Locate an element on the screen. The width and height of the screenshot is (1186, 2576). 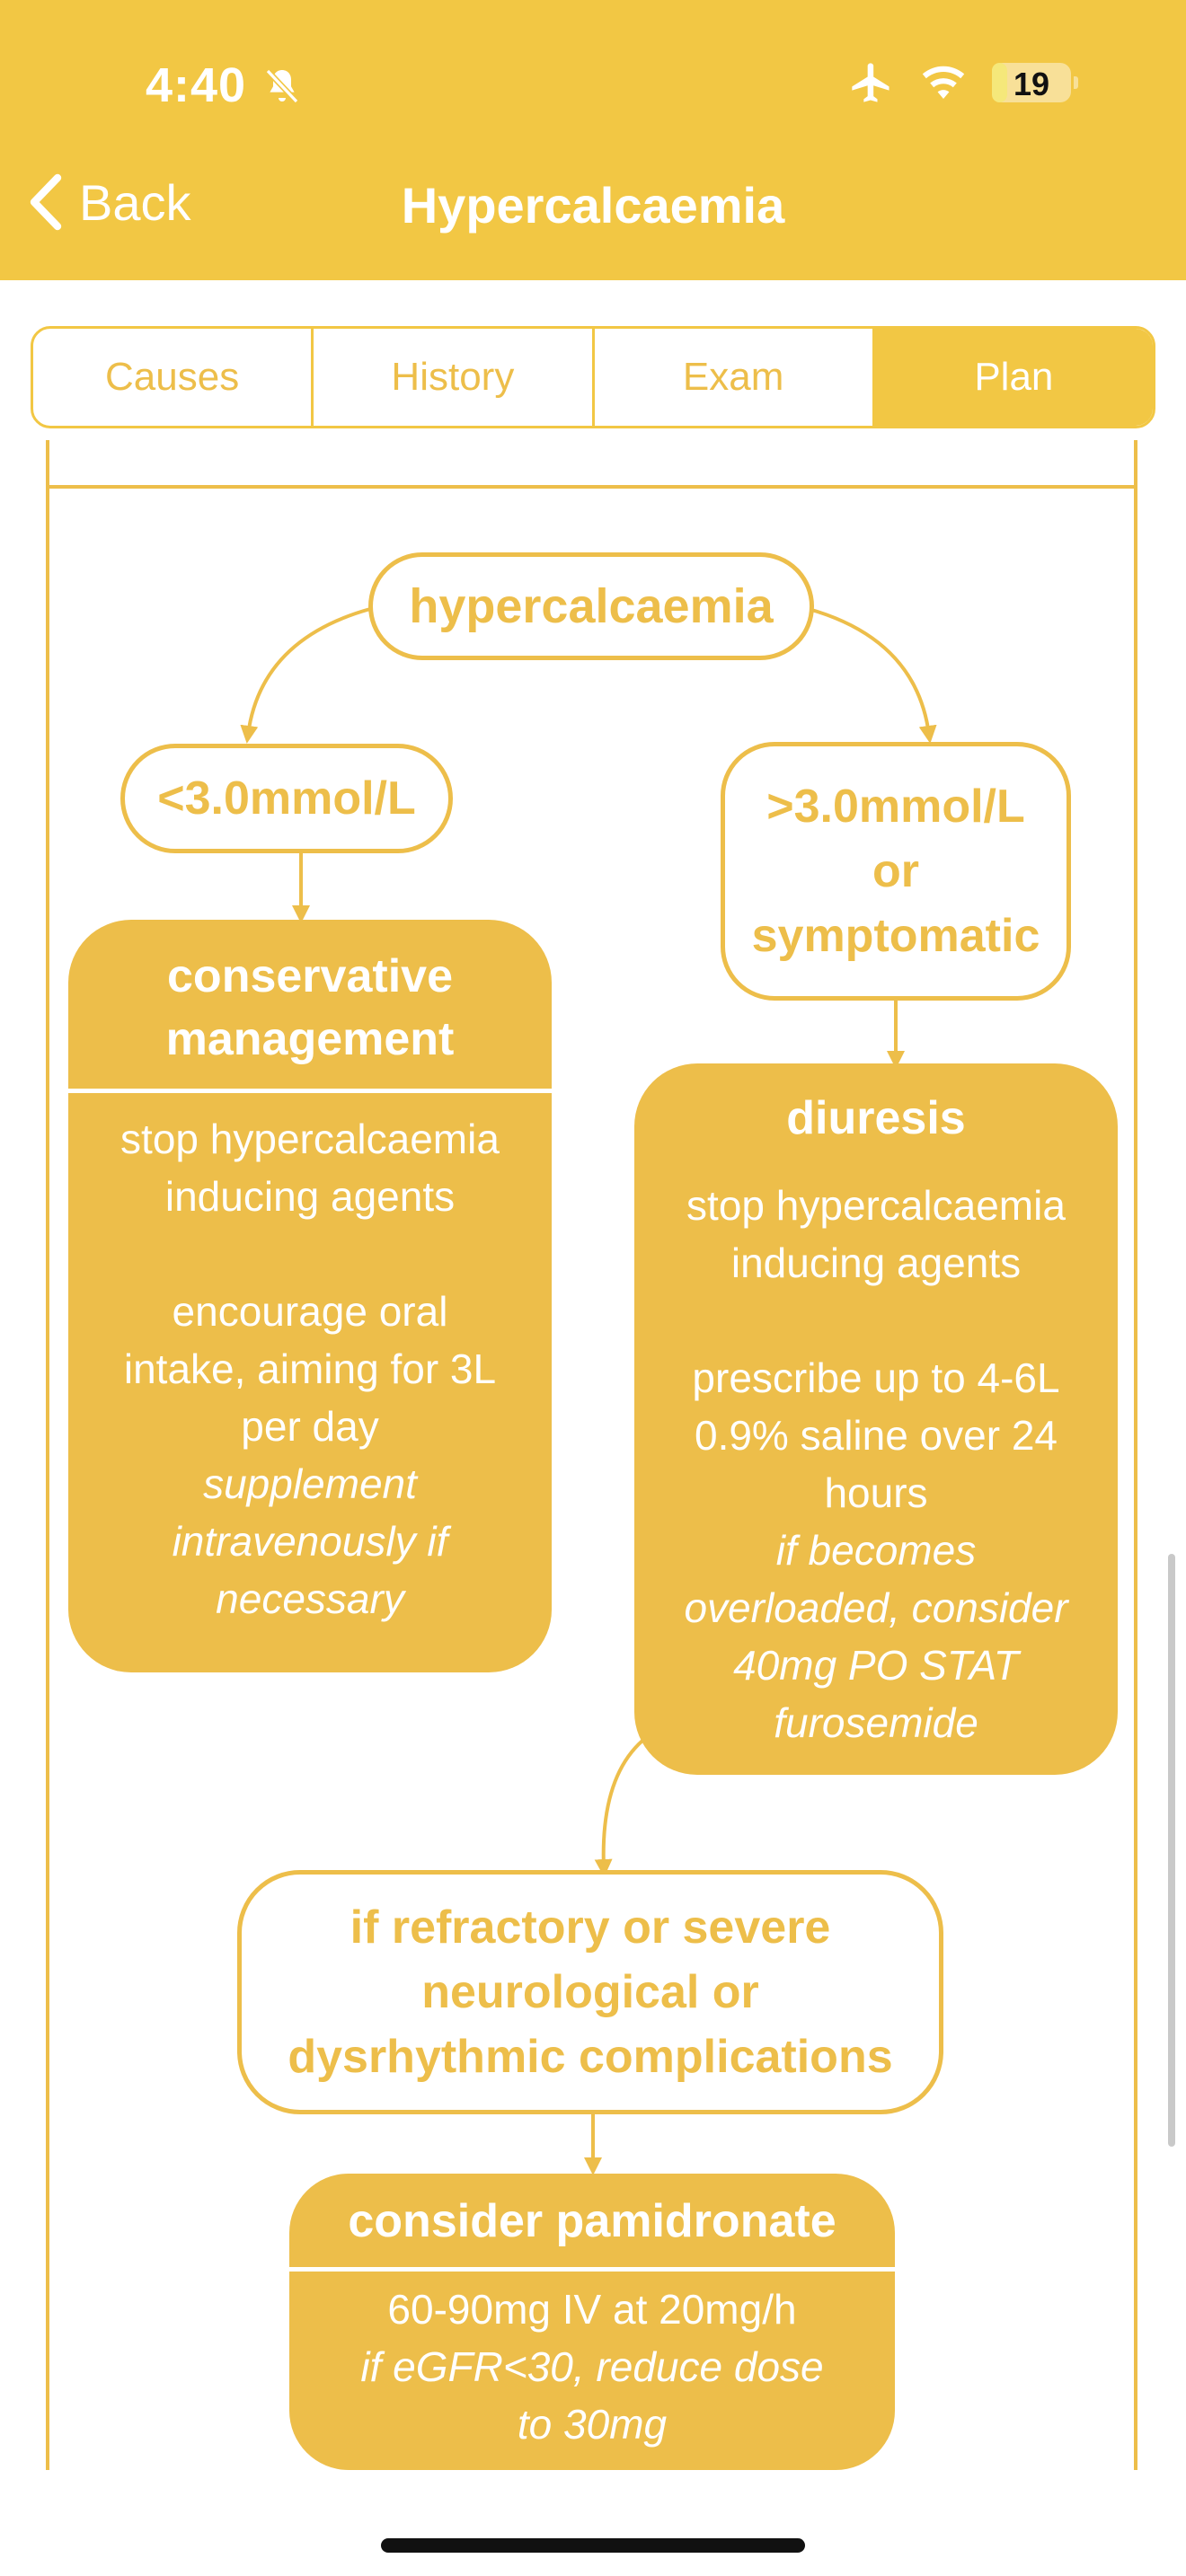
diuresis-line: prescribe up to 4-6L is located at coordinates (876, 1377).